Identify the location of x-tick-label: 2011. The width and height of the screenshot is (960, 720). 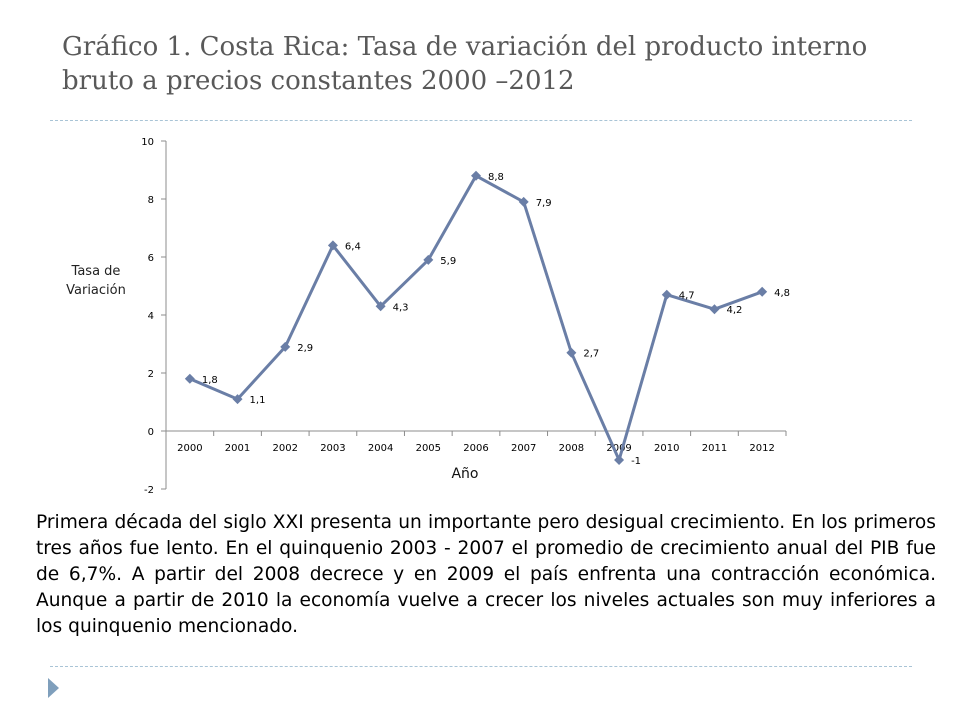
(714, 448).